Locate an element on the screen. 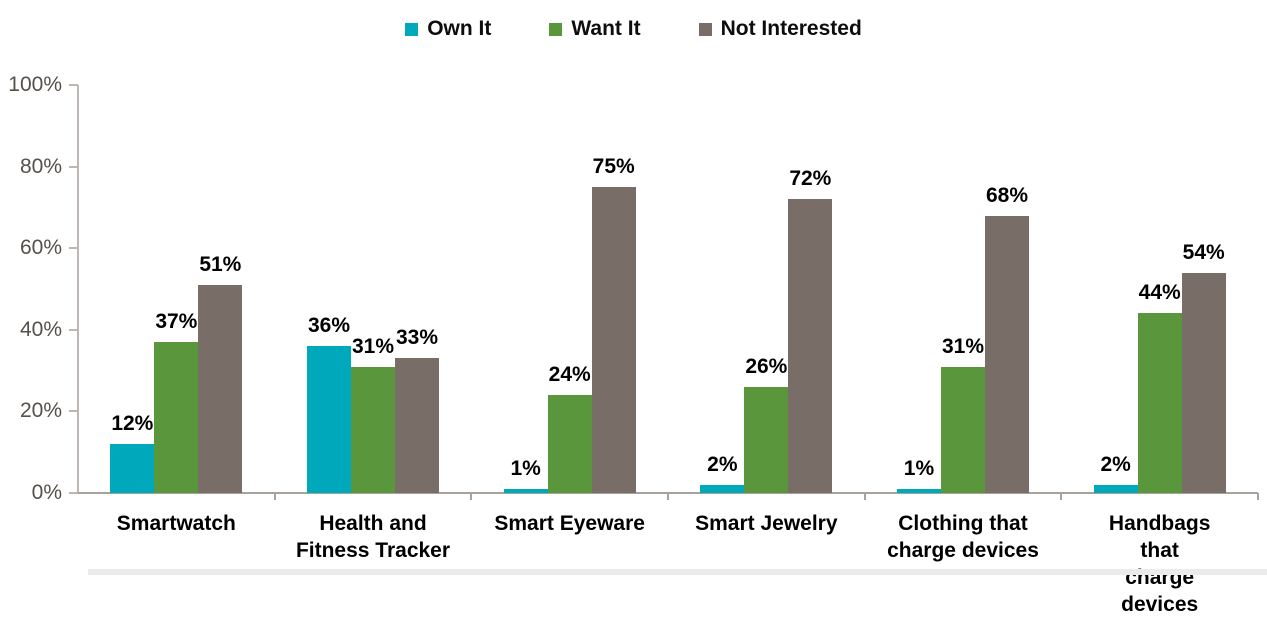 This screenshot has width=1267, height=618. bar-own-it: 36% is located at coordinates (328, 403).